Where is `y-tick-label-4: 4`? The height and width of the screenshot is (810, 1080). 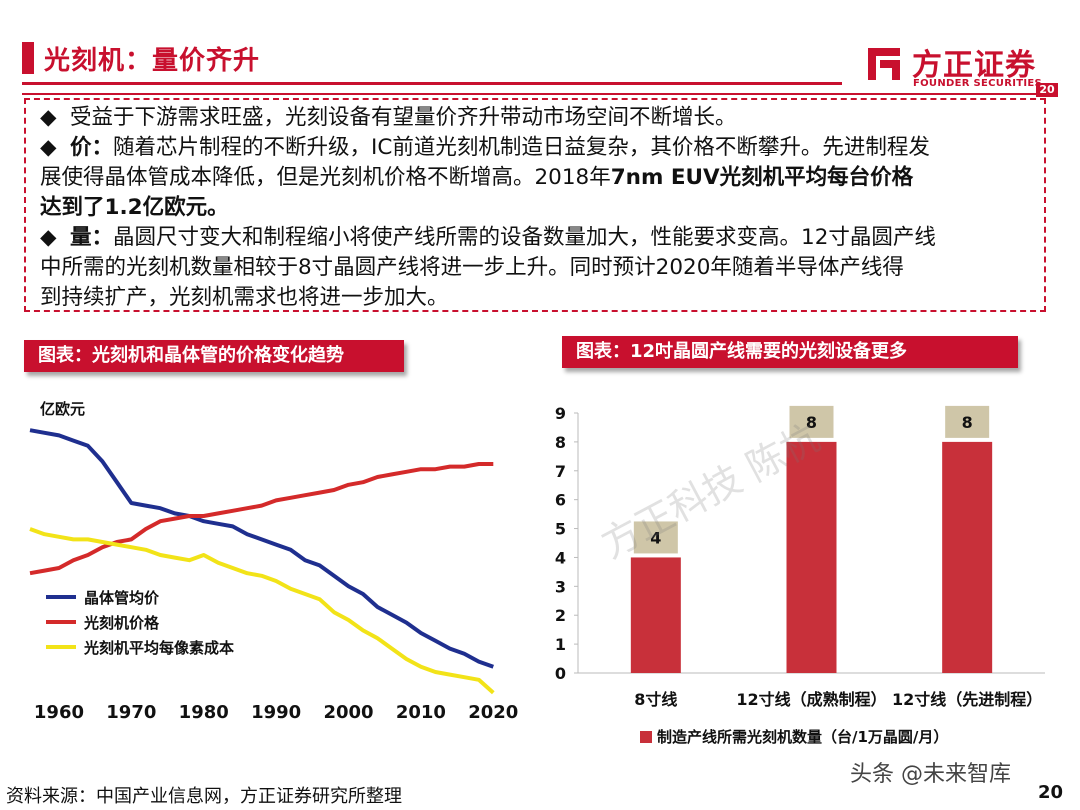
y-tick-label-4: 4 is located at coordinates (560, 557).